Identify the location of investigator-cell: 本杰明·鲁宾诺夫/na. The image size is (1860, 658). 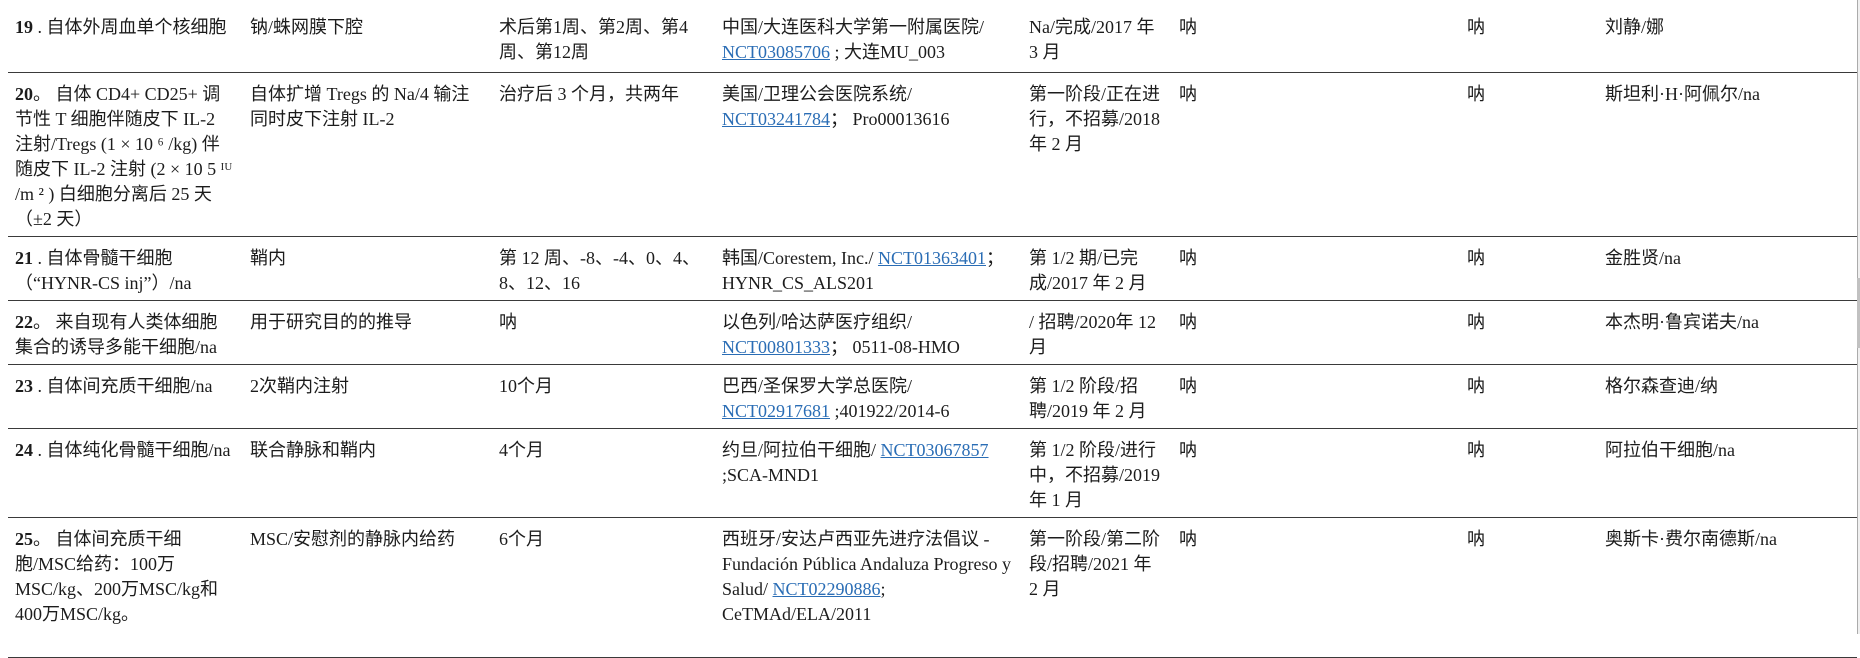
(1727, 332).